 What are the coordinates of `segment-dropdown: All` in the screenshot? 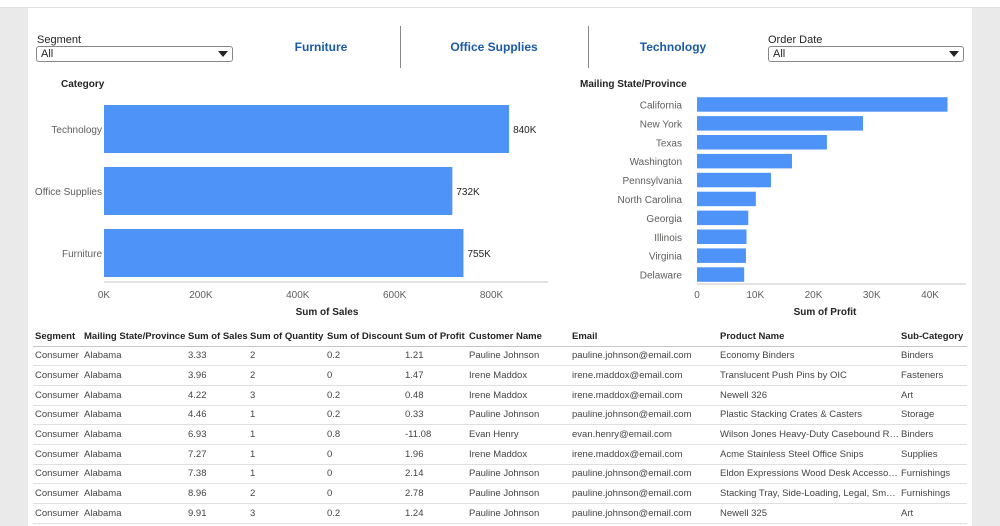 It's located at (134, 54).